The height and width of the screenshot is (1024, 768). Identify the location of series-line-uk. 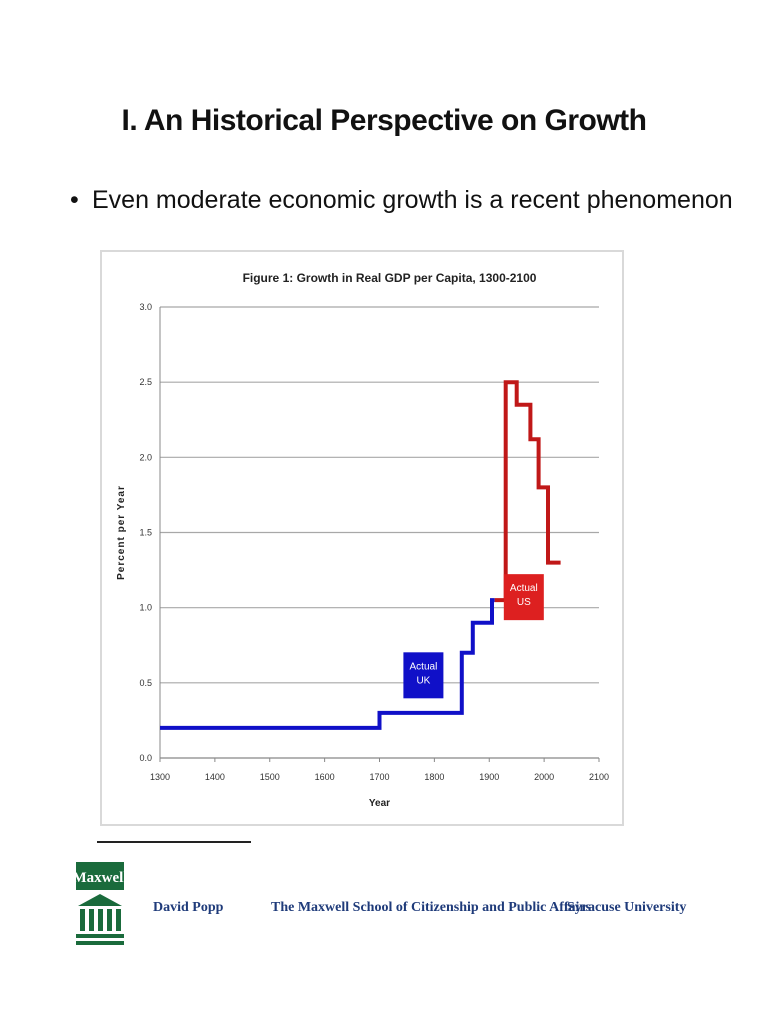
(327, 664).